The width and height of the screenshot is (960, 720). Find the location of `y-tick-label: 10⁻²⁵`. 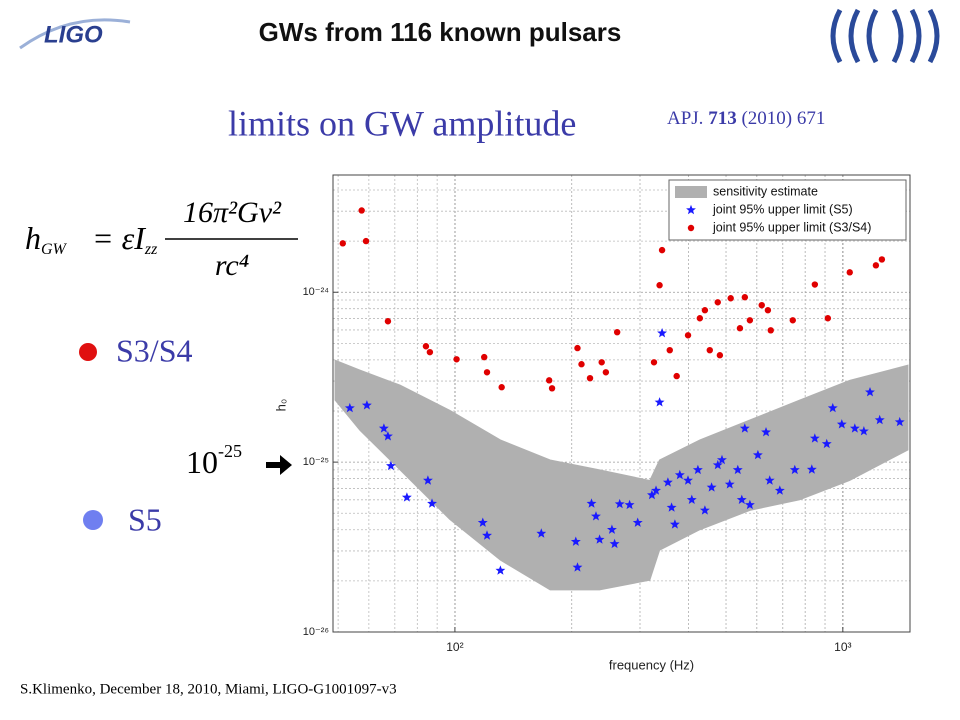

y-tick-label: 10⁻²⁵ is located at coordinates (316, 462).